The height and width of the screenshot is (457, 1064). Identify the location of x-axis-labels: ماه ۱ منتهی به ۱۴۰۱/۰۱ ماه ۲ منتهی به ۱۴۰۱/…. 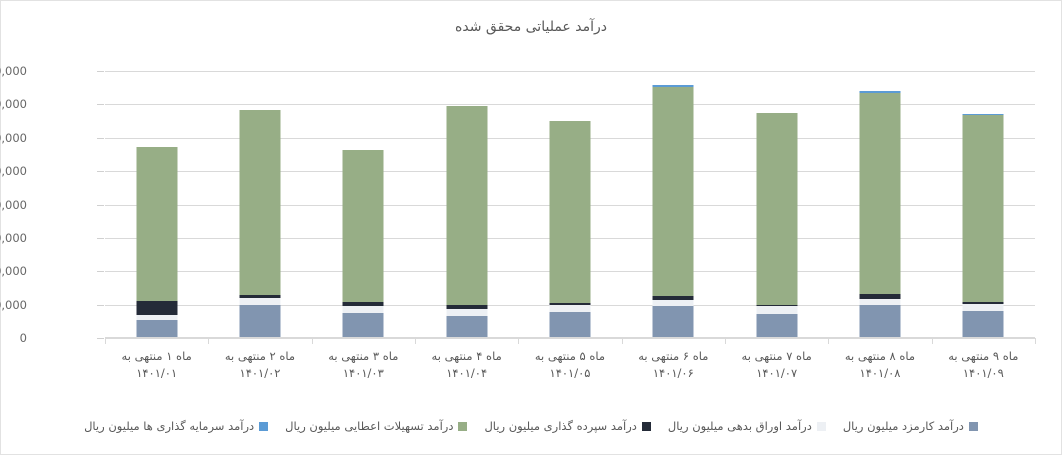
(570, 376).